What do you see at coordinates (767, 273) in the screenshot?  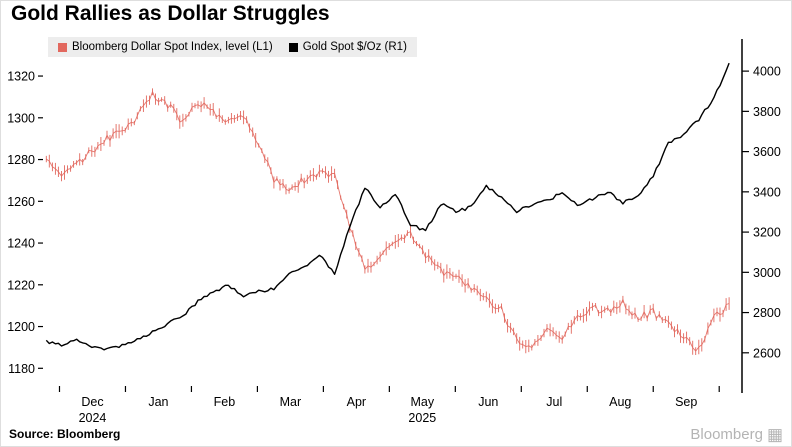 I see `right-axis-tick-label: 3000` at bounding box center [767, 273].